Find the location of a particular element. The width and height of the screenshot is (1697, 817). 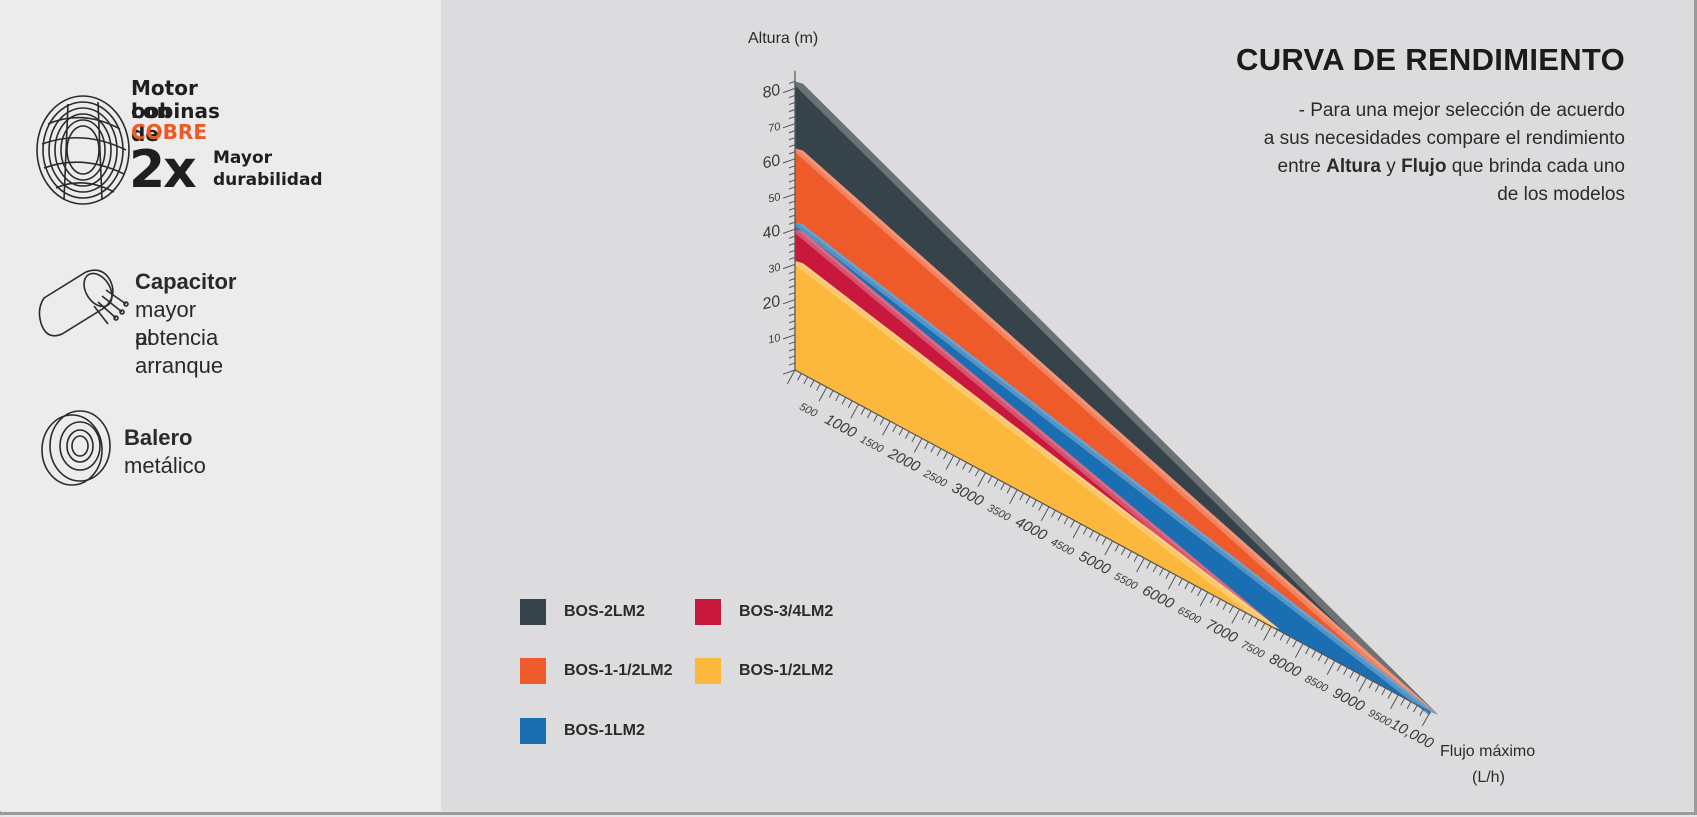

y-tick-label: 40 is located at coordinates (771, 232).